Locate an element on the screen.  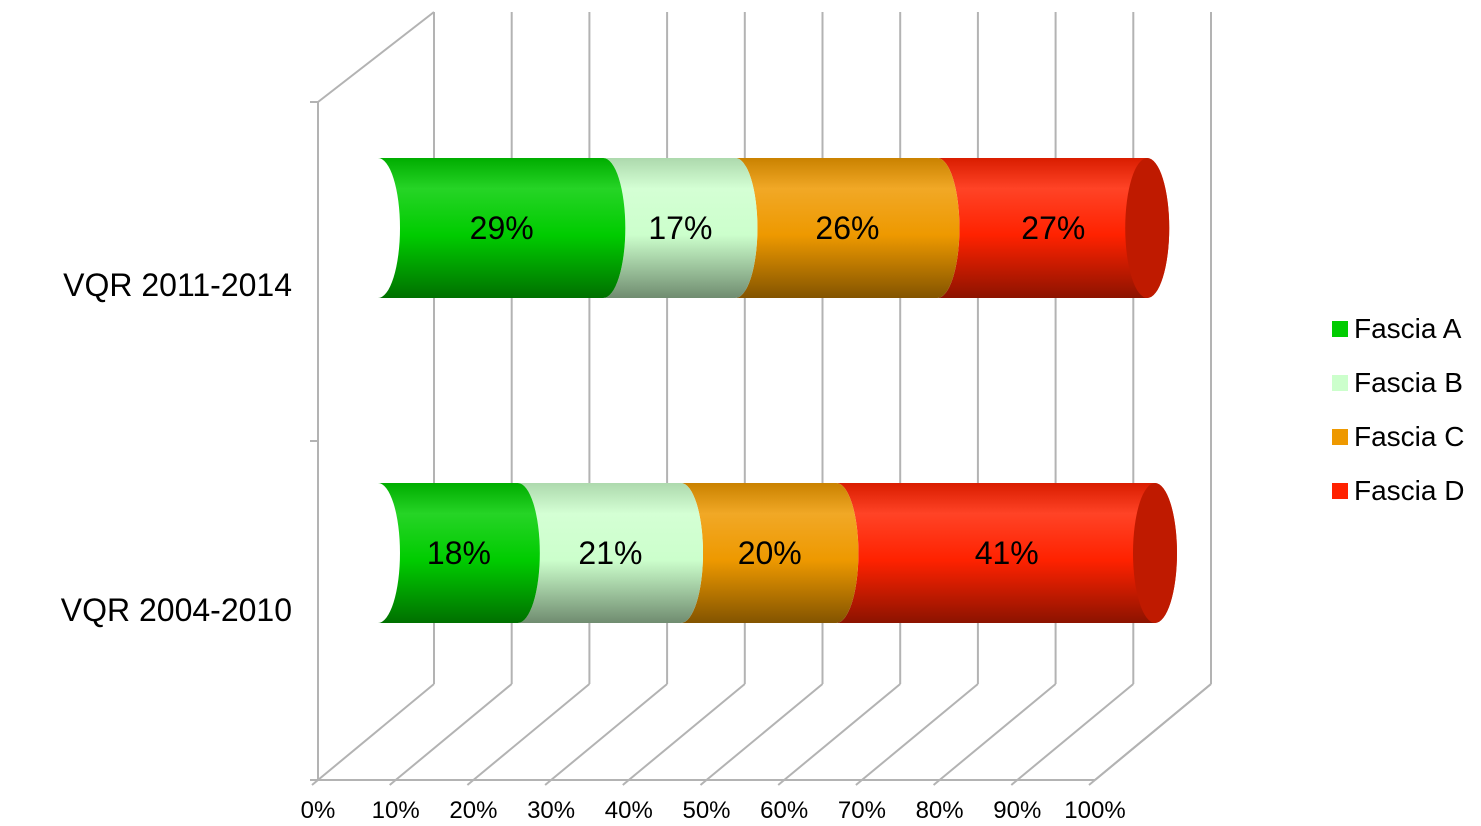
category-label: VQR 2011-2014 is located at coordinates (177, 285).